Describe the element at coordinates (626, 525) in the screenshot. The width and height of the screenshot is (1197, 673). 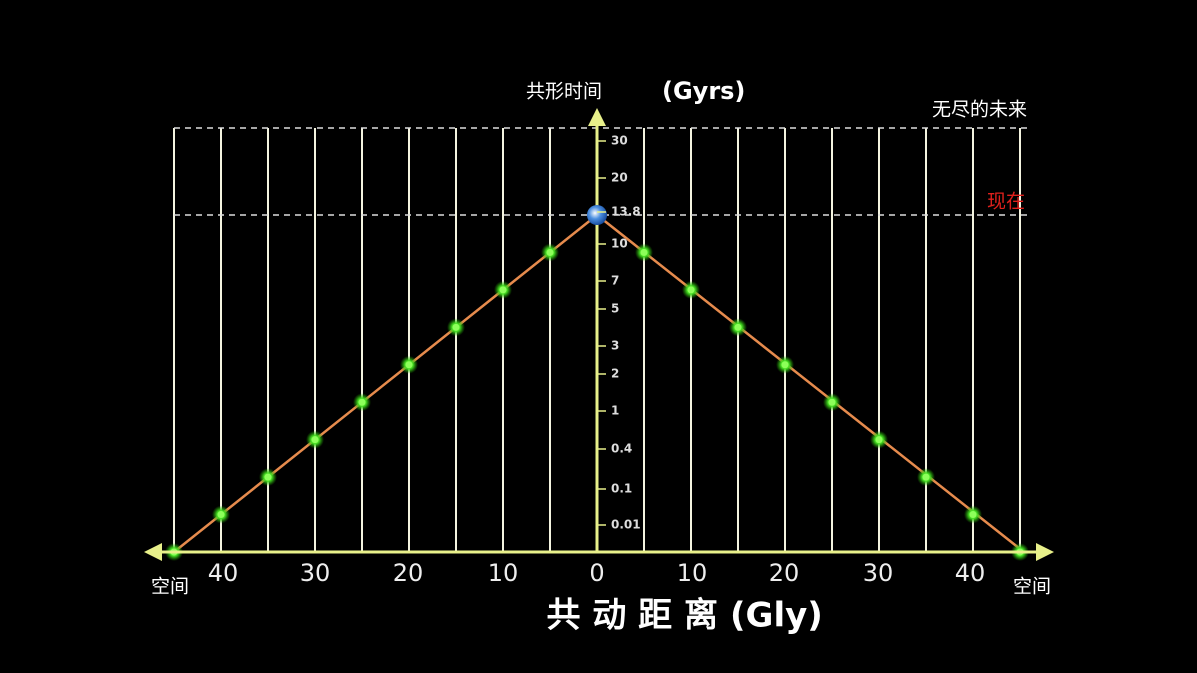
I see `y-tick-label: 0.01` at that location.